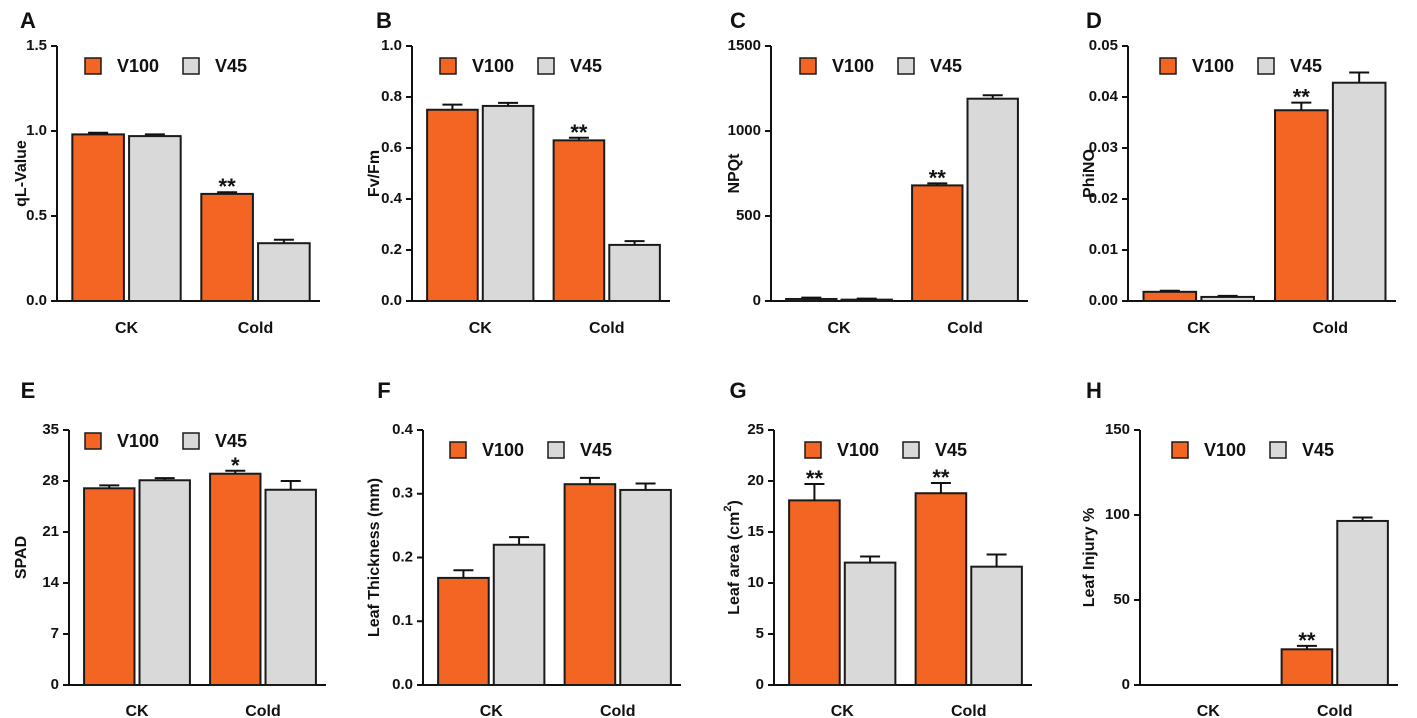 This screenshot has width=1417, height=718. I want to click on y-tick-label: 50, so click(1121, 599).